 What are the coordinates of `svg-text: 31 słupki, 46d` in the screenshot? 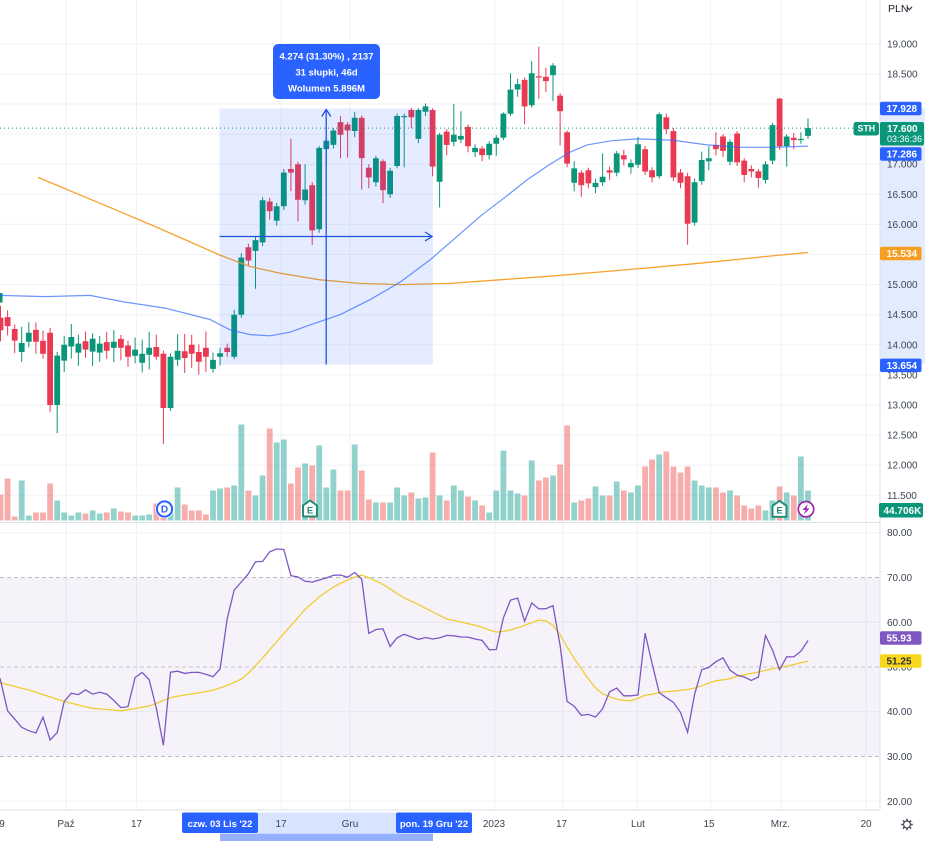 It's located at (326, 72).